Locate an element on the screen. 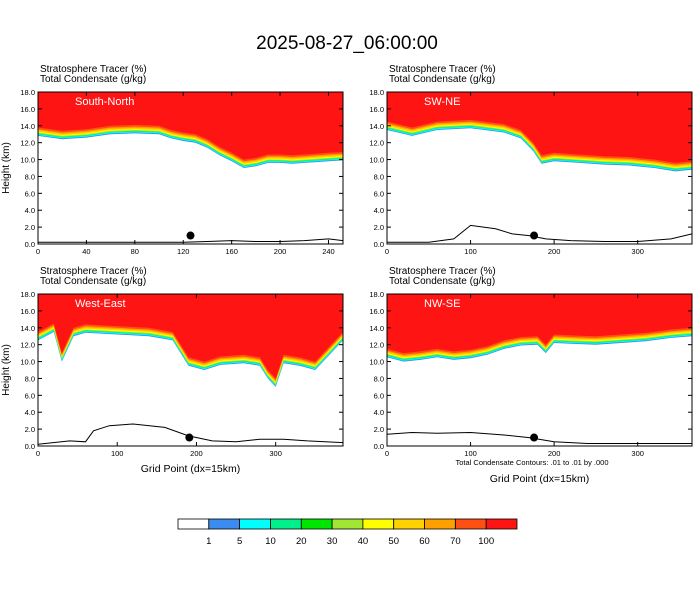 Image resolution: width=695 pixels, height=612 pixels. legend-label: 5 is located at coordinates (239, 541).